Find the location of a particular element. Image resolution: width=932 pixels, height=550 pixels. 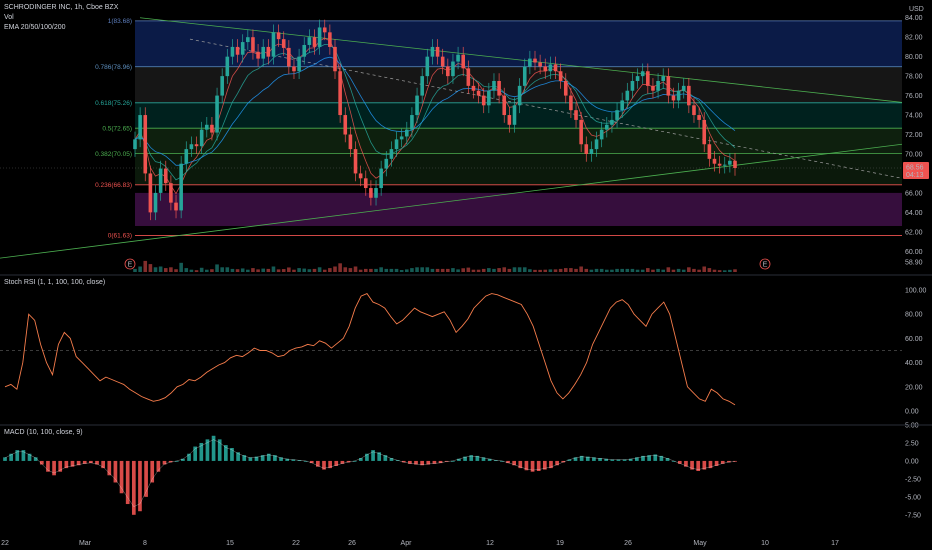

price-tick-label: 64.00 is located at coordinates (914, 213).